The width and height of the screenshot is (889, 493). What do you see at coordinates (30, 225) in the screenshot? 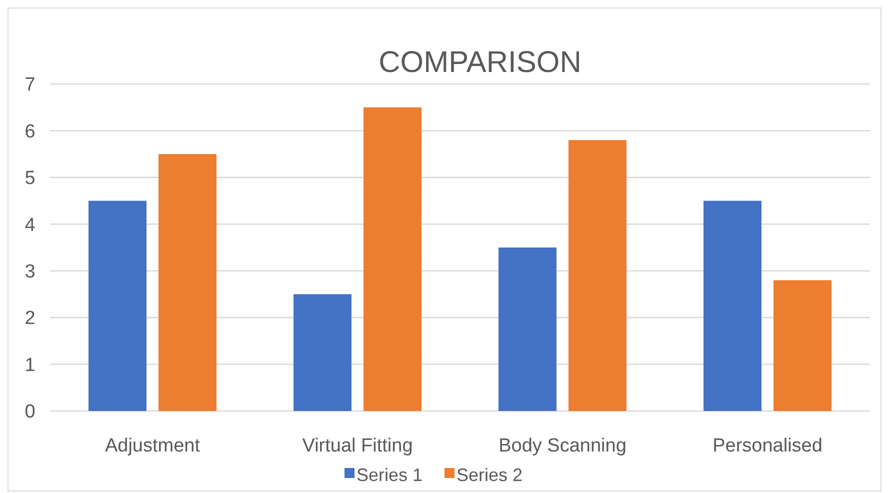
I see `y-tick-label: 4` at bounding box center [30, 225].